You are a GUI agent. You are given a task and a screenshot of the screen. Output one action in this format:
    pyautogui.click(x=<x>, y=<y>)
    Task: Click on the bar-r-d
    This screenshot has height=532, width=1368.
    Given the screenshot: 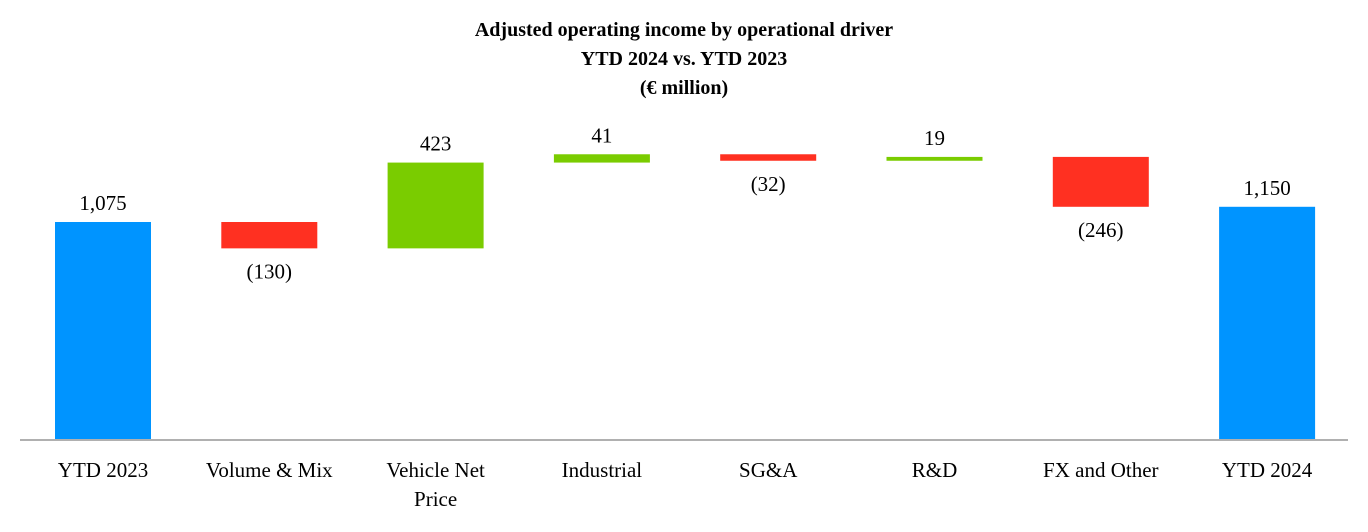 What is the action you would take?
    pyautogui.click(x=934, y=158)
    